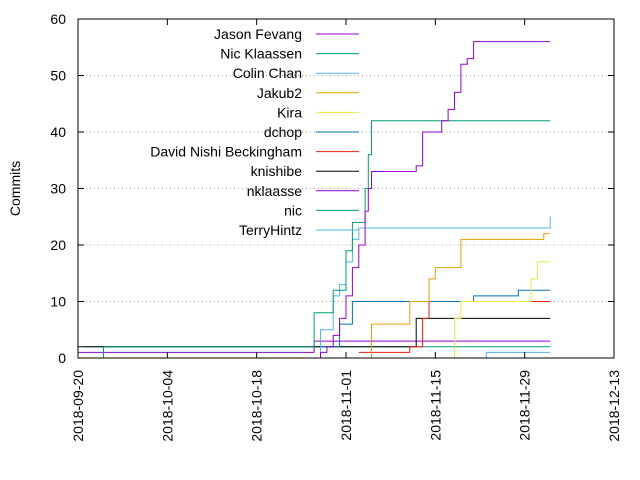 The image size is (640, 480). Describe the element at coordinates (226, 152) in the screenshot. I see `legend-label: David Nishi Beckingham` at that location.